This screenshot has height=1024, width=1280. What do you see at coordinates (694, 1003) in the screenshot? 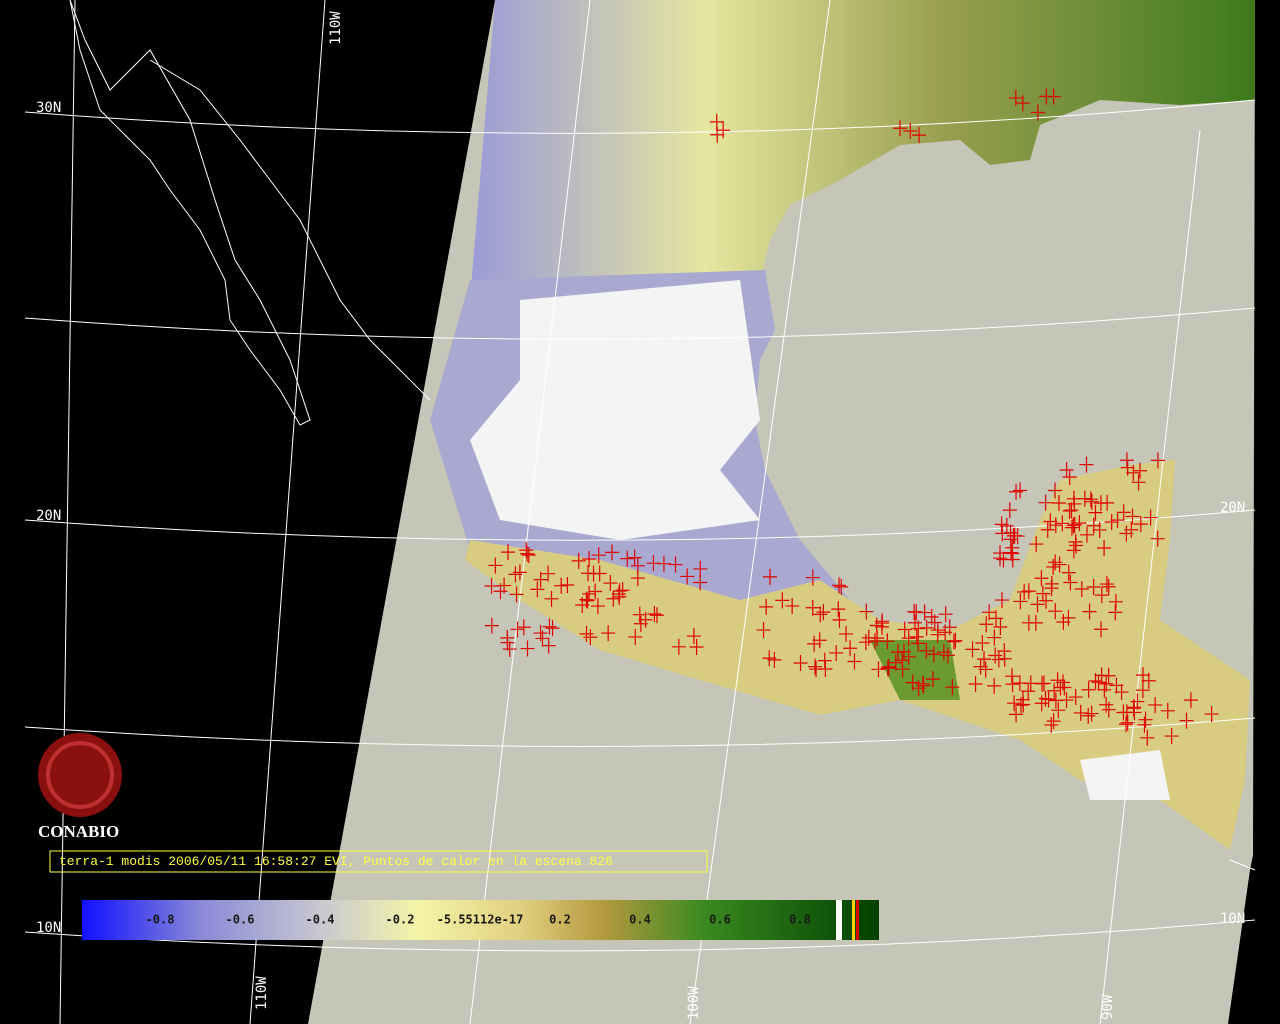
I see `lon-label: 100W` at bounding box center [694, 1003].